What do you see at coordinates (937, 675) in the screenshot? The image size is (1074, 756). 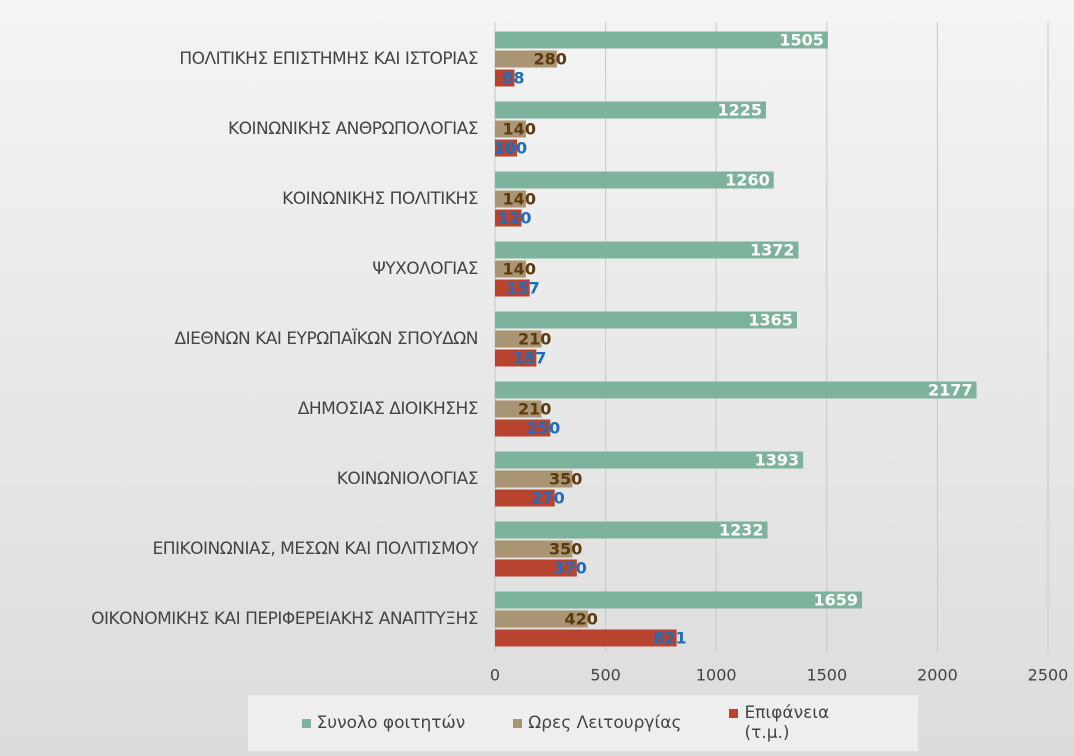 I see `x-tick-label: 2000` at bounding box center [937, 675].